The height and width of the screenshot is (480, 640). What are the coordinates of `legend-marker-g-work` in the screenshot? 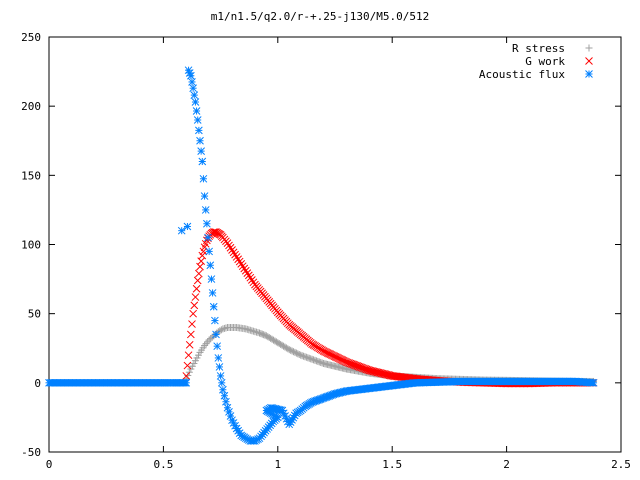 It's located at (589, 61).